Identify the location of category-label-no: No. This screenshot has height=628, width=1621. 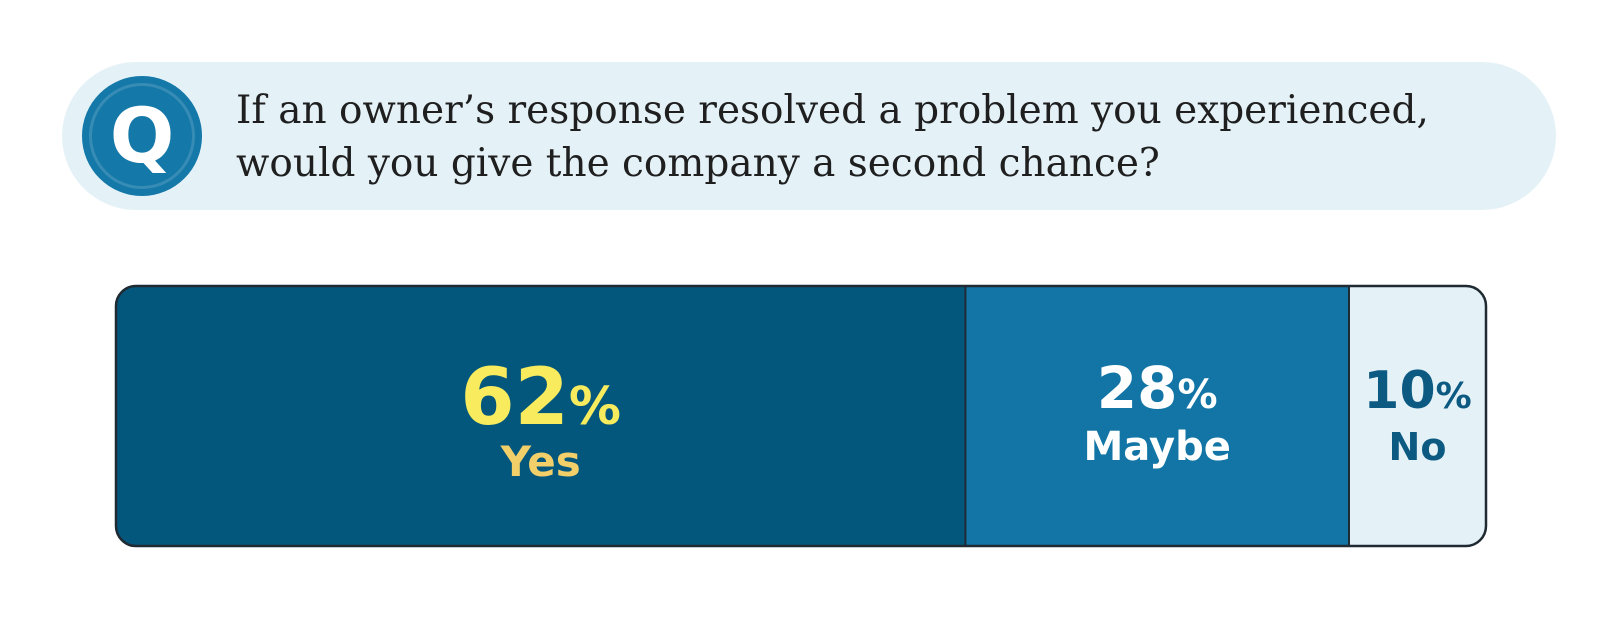
(1418, 447).